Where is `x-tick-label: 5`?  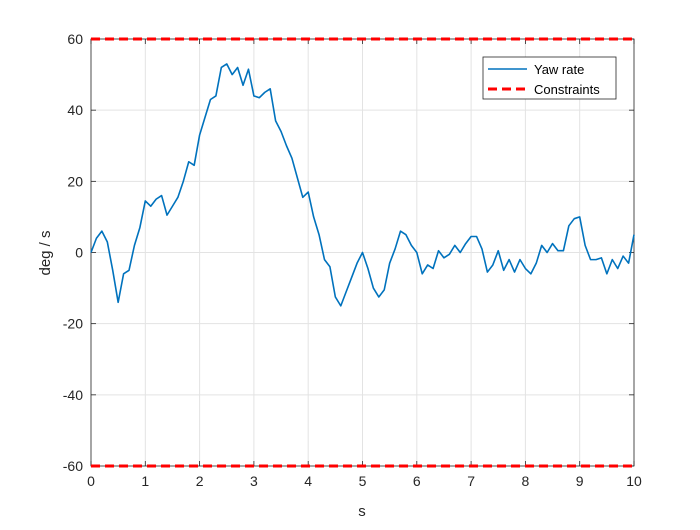
x-tick-label: 5 is located at coordinates (363, 481).